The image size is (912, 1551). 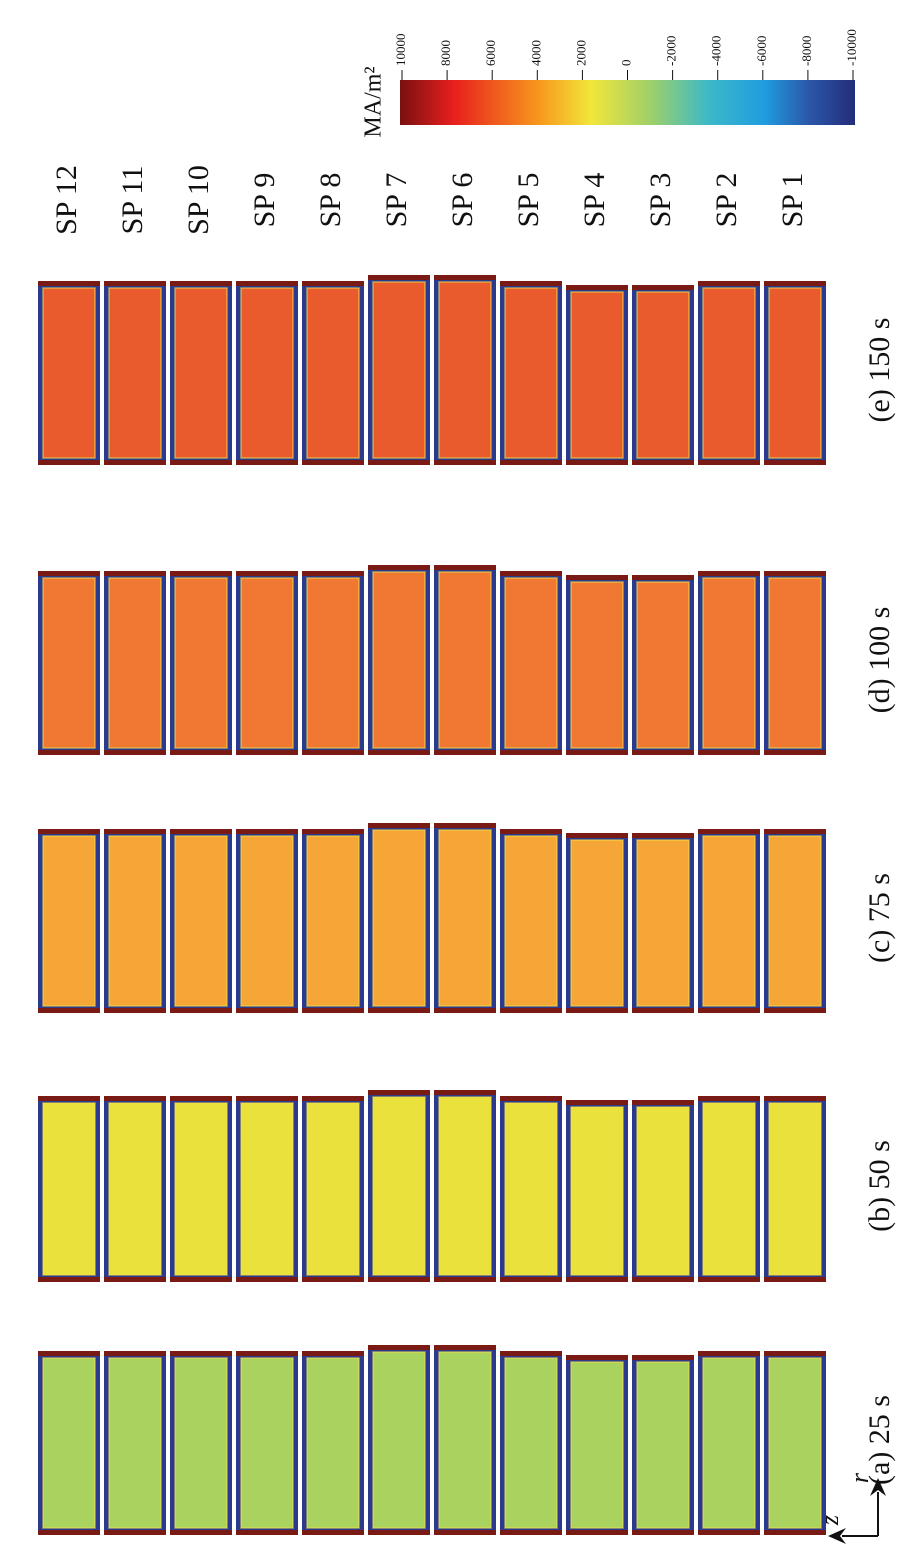 What do you see at coordinates (726, 200) in the screenshot?
I see `column-label: SP 2` at bounding box center [726, 200].